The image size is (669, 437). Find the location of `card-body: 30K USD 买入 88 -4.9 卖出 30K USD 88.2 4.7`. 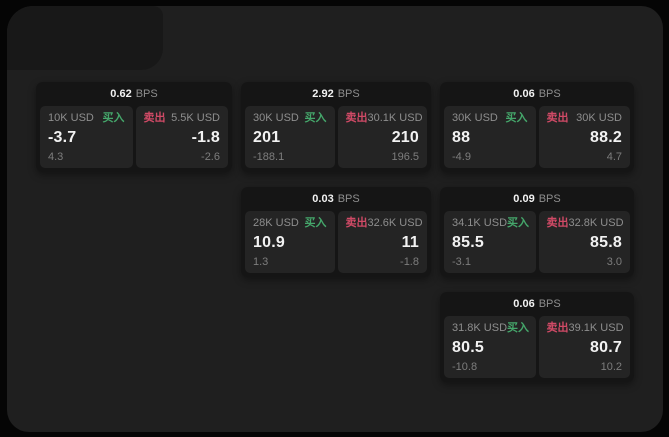

card-body: 30K USD 买入 88 -4.9 卖出 30K USD 88.2 4.7 is located at coordinates (537, 137).